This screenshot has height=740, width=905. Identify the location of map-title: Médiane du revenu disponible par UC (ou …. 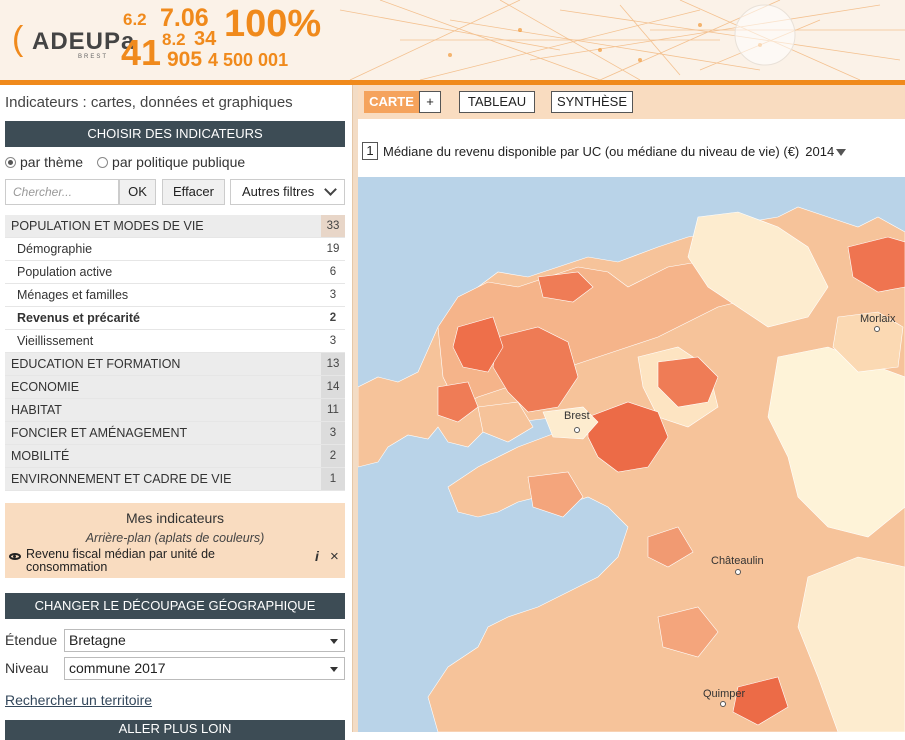
(591, 151).